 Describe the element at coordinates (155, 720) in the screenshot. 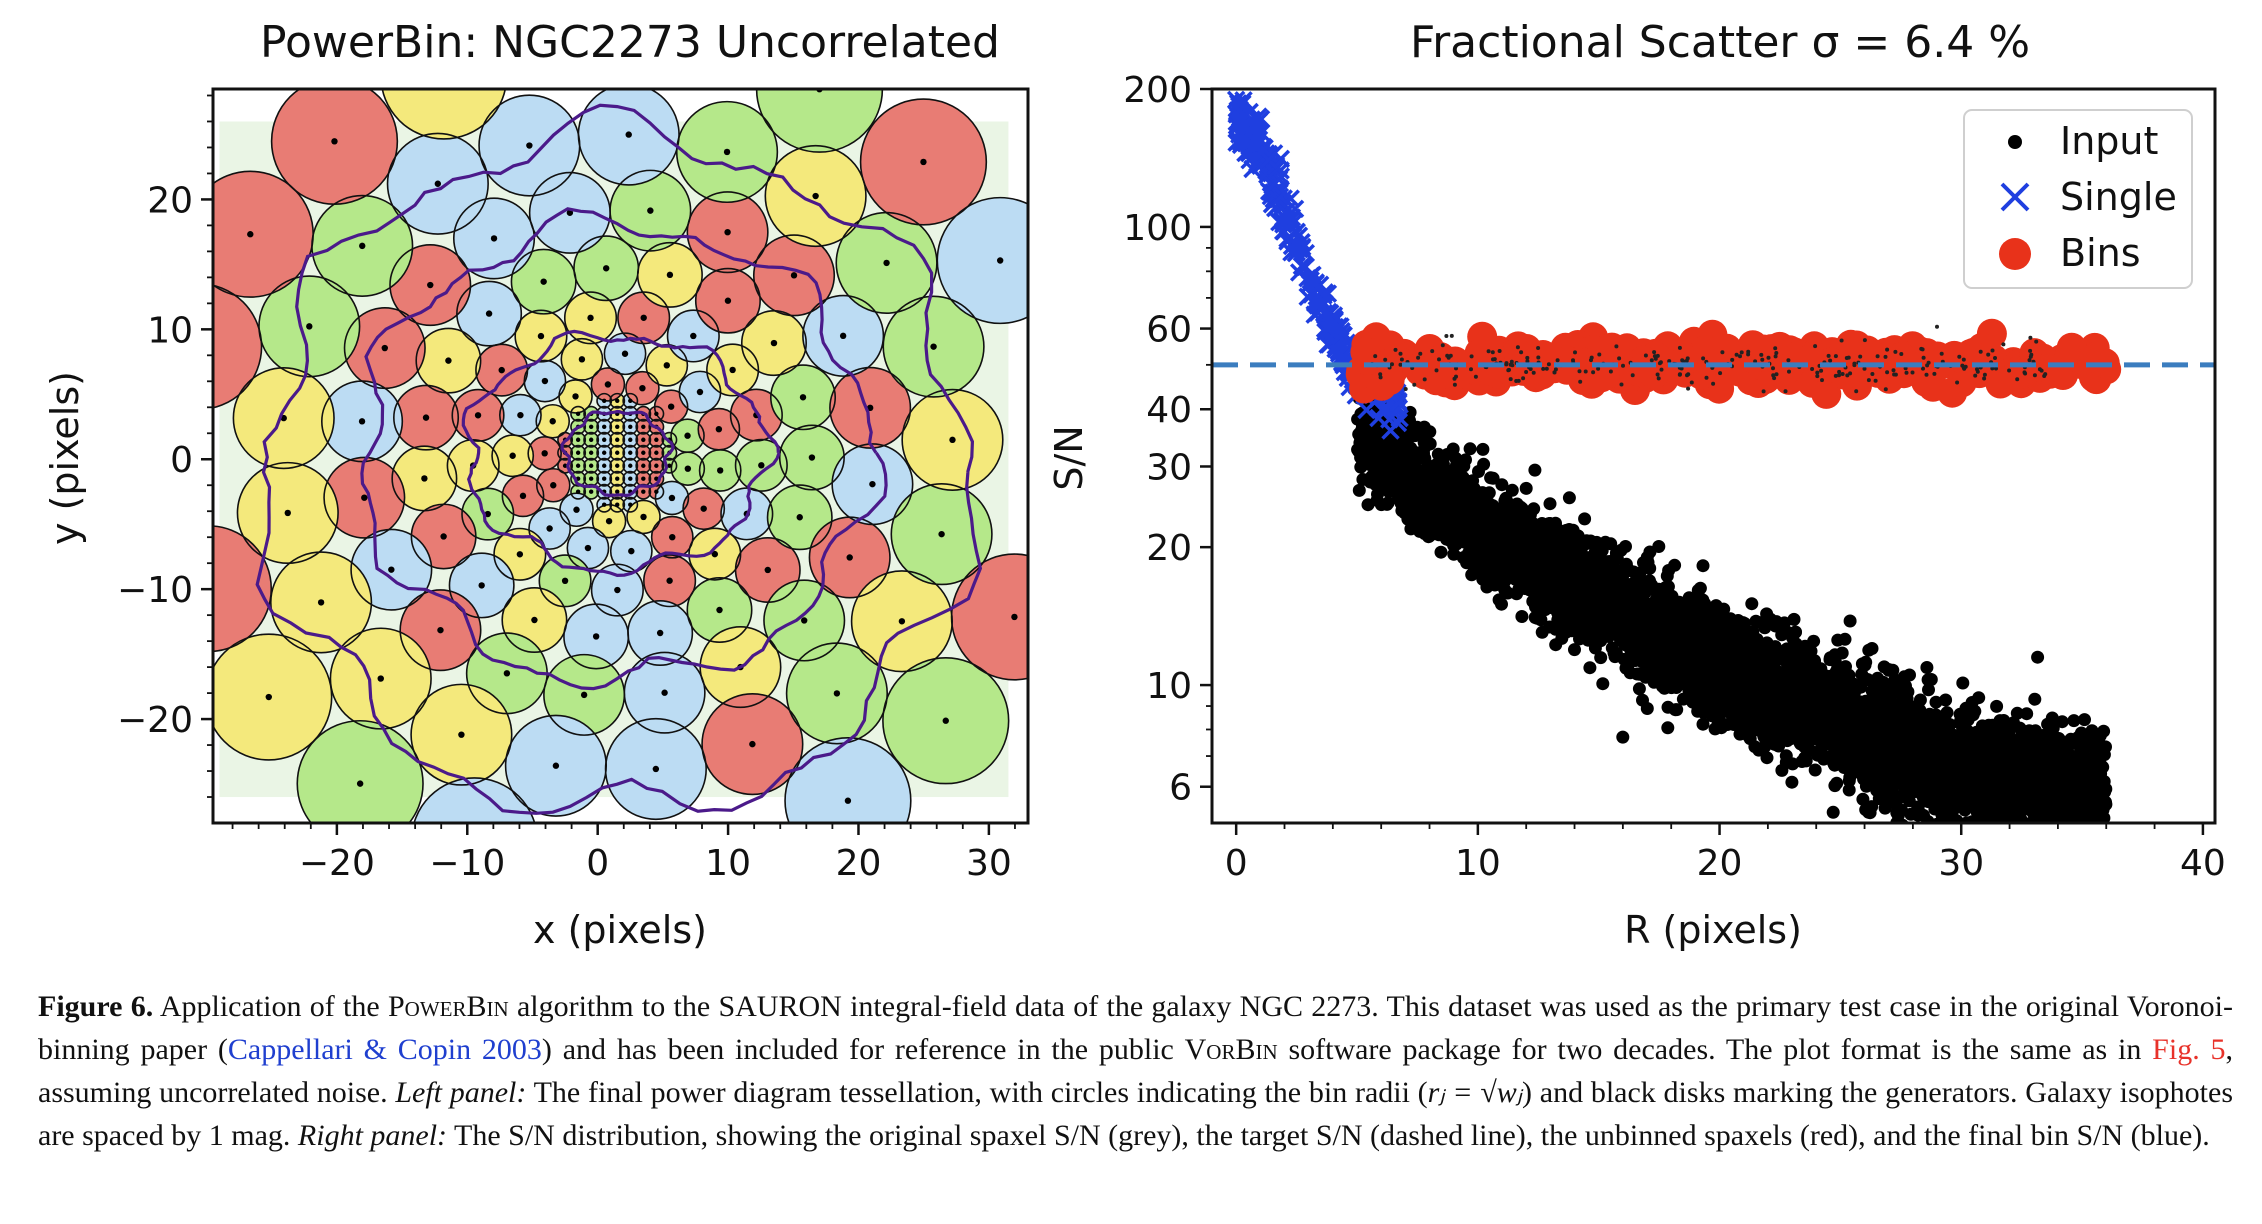

I see `y-tick-label: −20` at that location.